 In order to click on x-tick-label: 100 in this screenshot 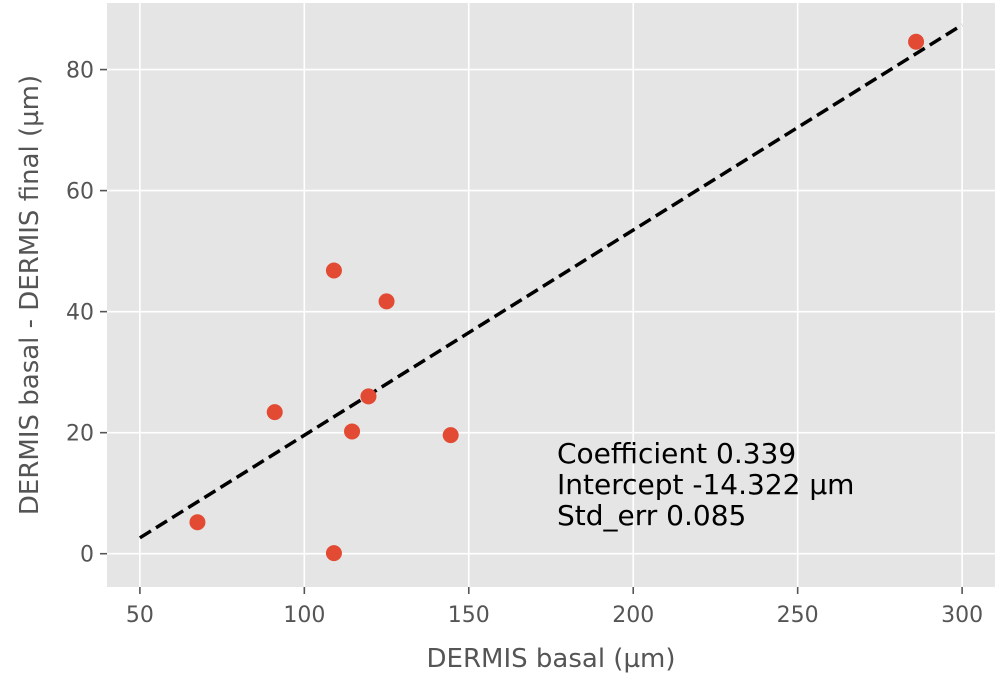, I will do `click(304, 615)`.